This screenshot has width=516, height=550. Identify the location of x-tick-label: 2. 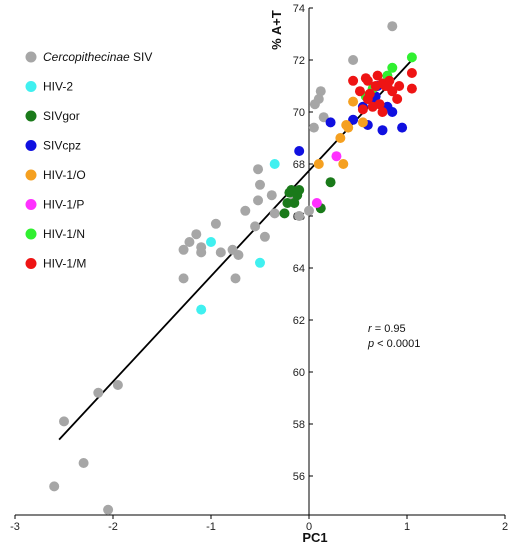
(505, 527).